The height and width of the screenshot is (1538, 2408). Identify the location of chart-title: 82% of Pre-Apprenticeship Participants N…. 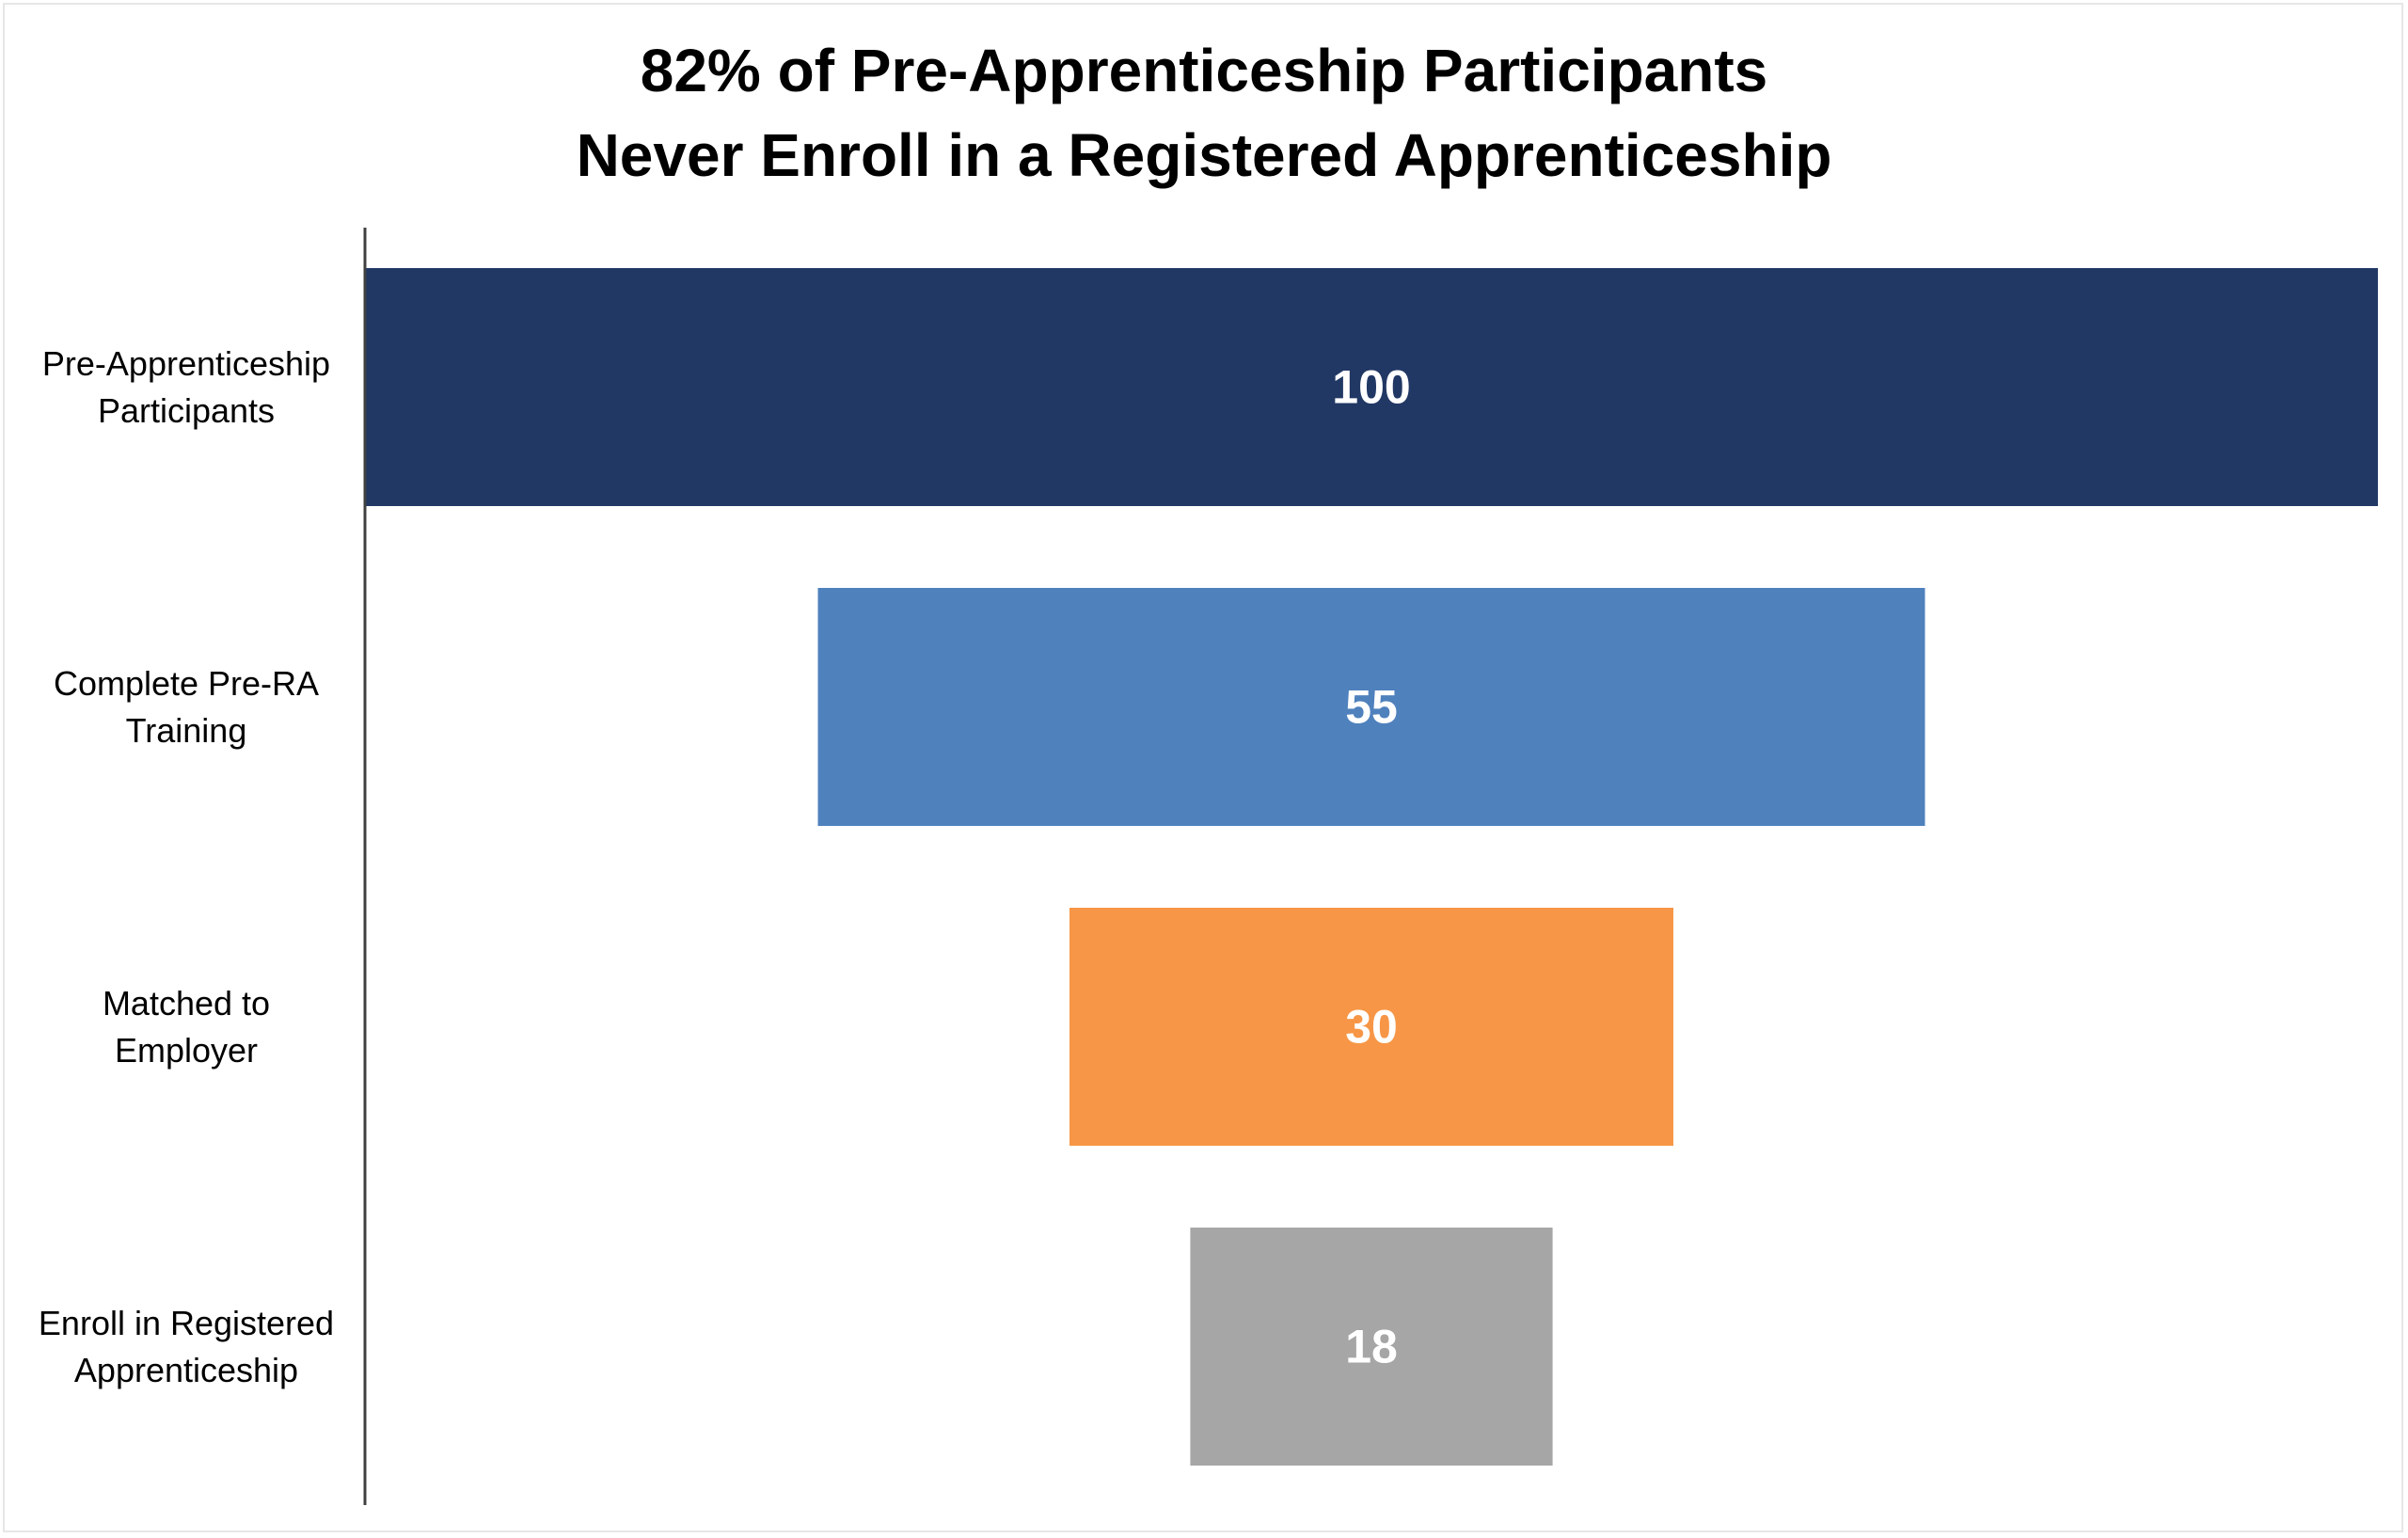
(1204, 113).